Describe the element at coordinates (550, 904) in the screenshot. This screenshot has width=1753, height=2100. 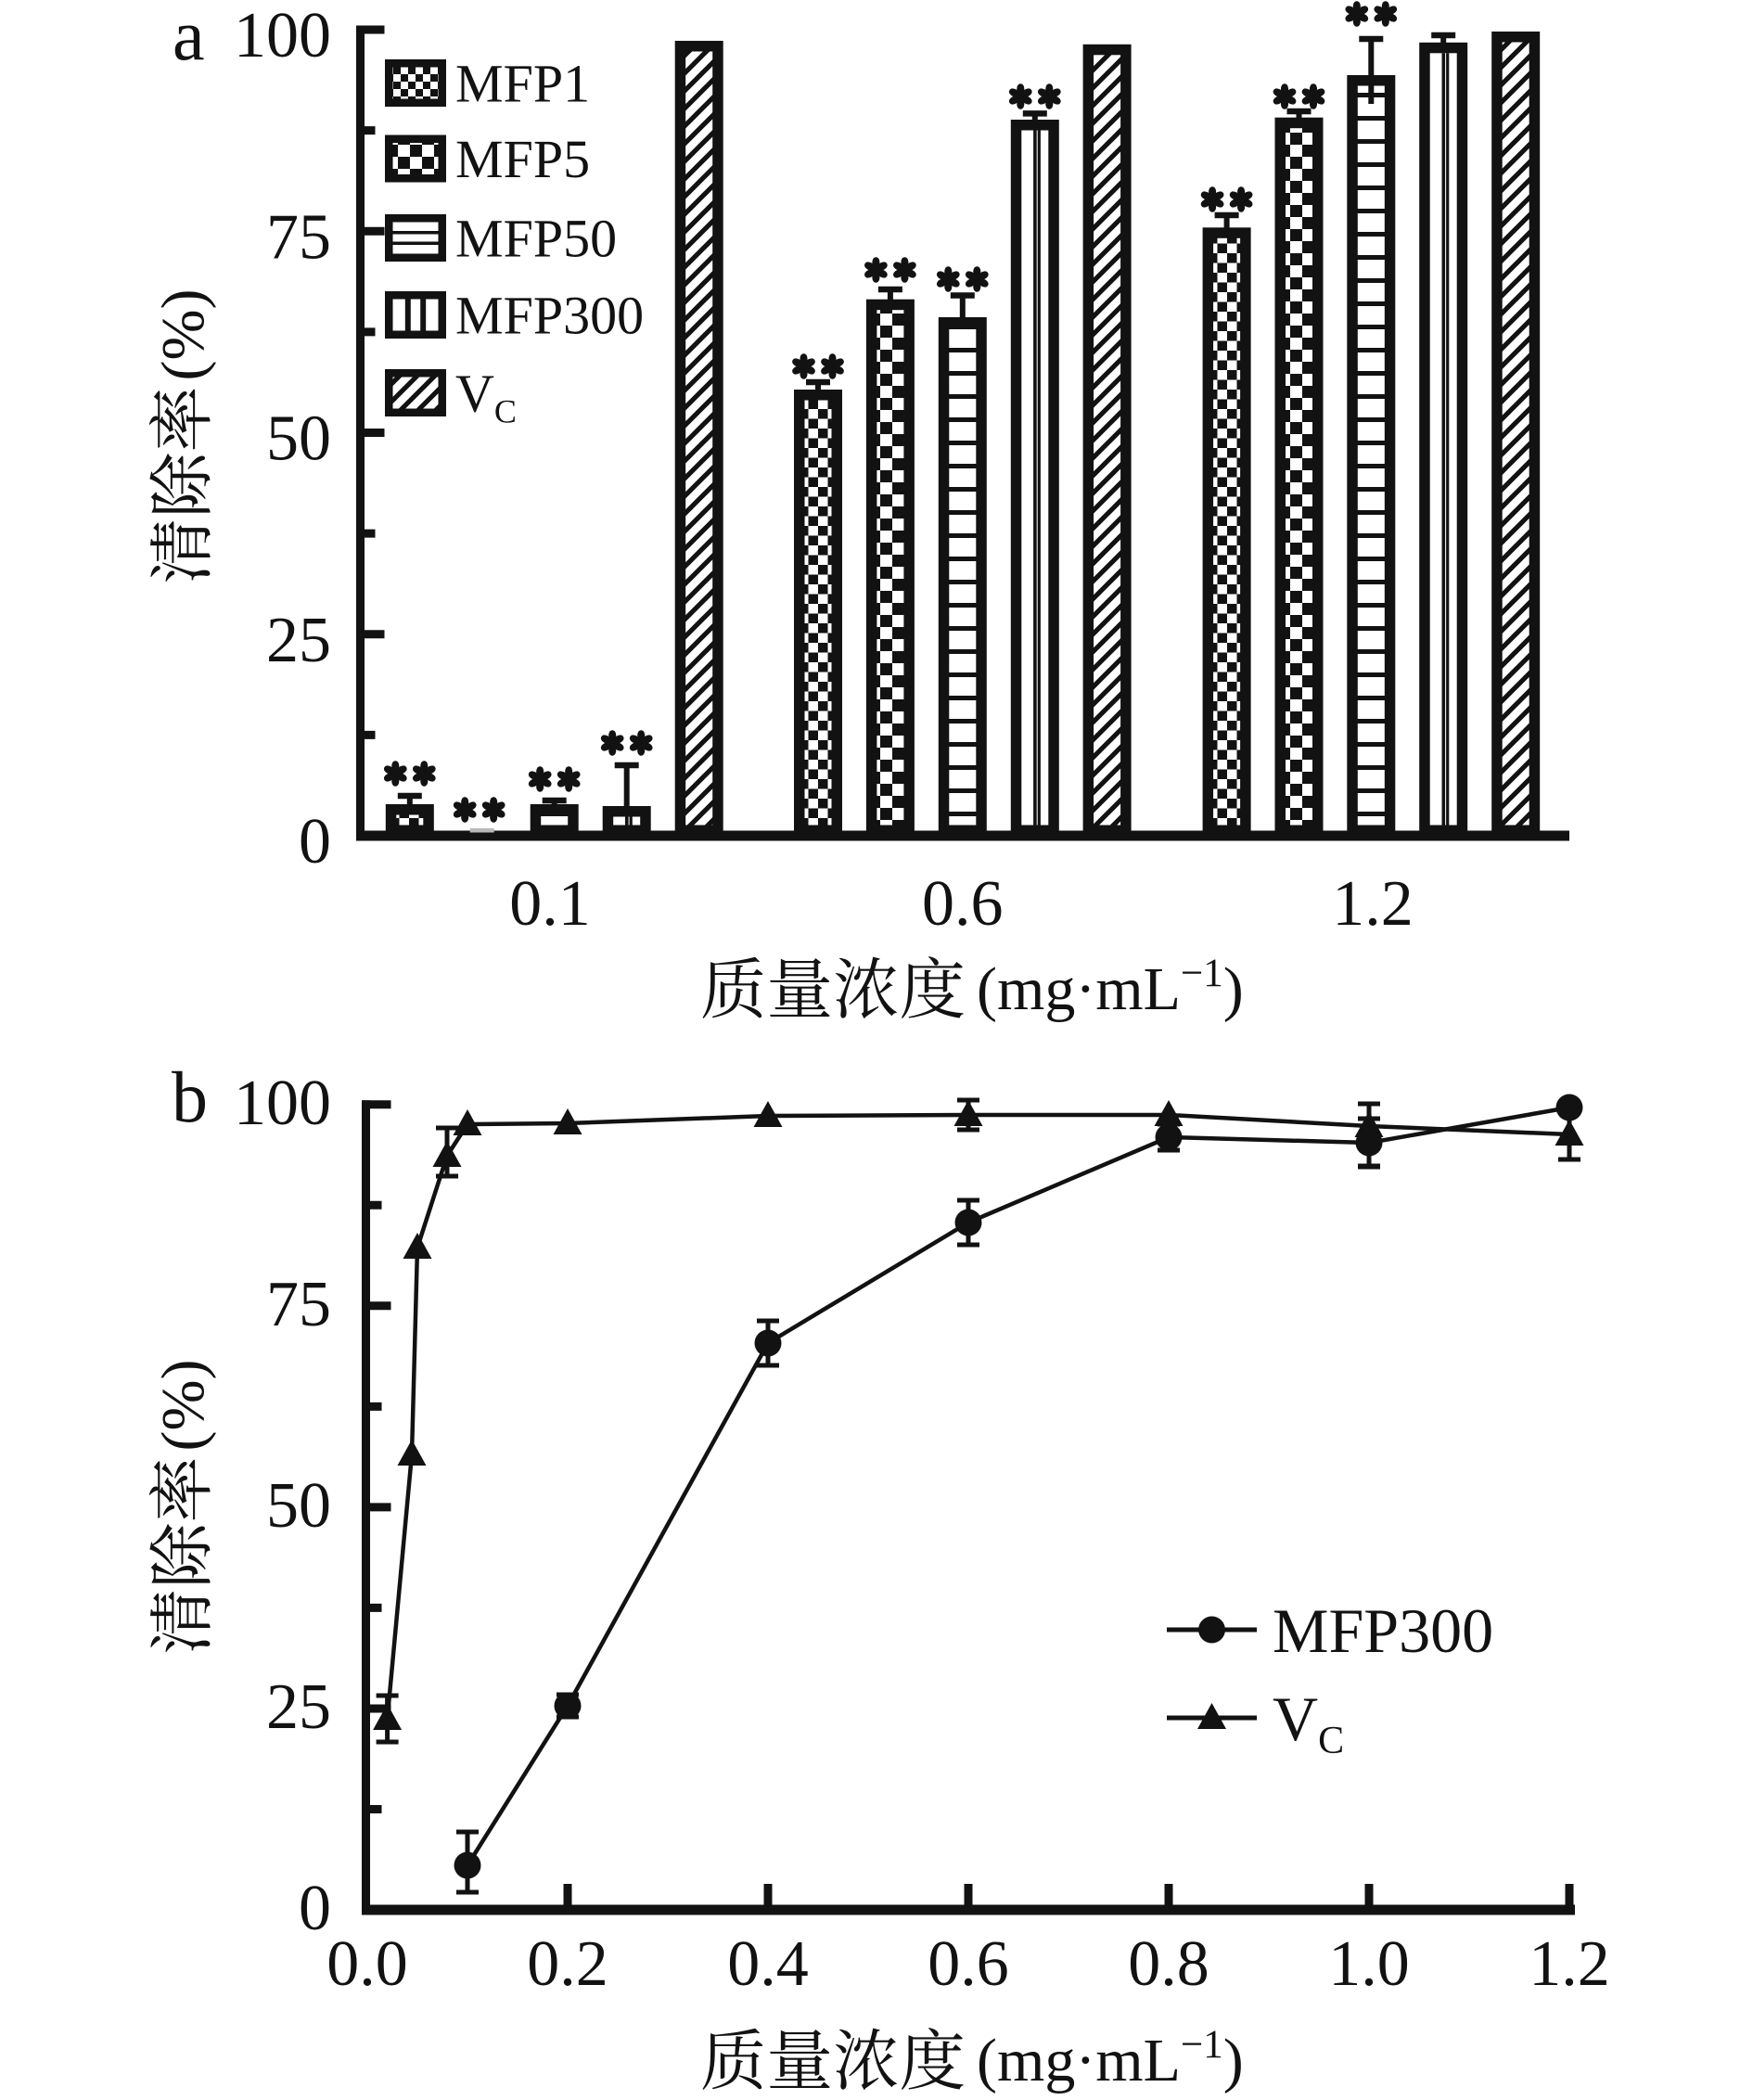
I see `svg-text: 0.1` at that location.